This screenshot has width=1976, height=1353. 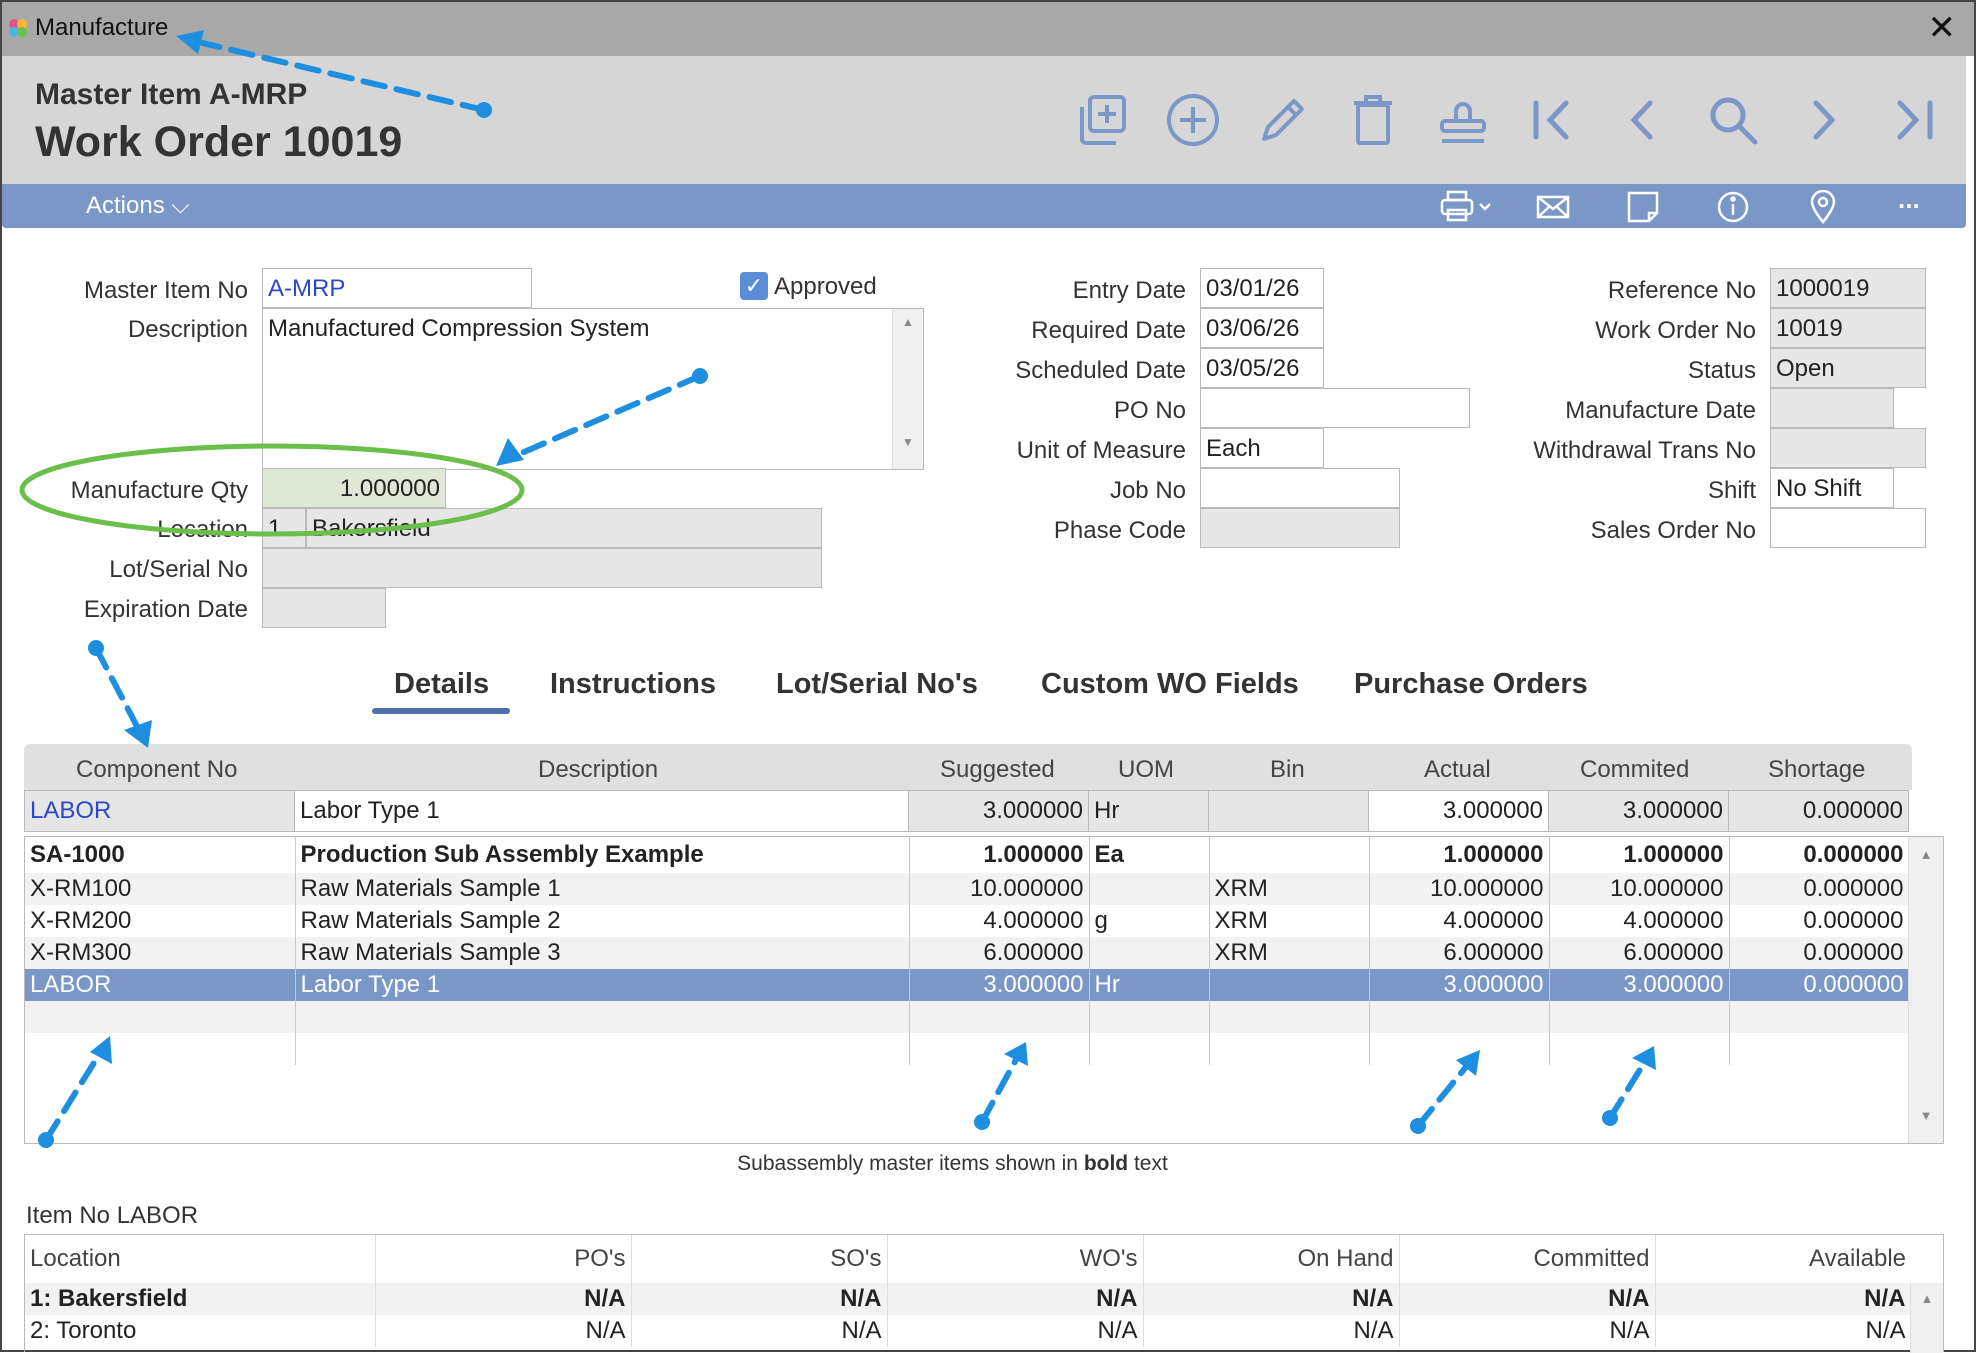 I want to click on delete-icon, so click(x=1373, y=120).